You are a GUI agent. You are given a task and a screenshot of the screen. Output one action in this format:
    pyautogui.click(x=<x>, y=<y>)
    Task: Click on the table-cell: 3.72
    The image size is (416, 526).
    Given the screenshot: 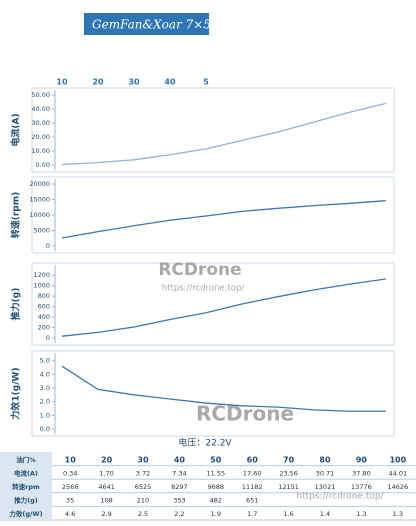 What is the action you would take?
    pyautogui.click(x=143, y=473)
    